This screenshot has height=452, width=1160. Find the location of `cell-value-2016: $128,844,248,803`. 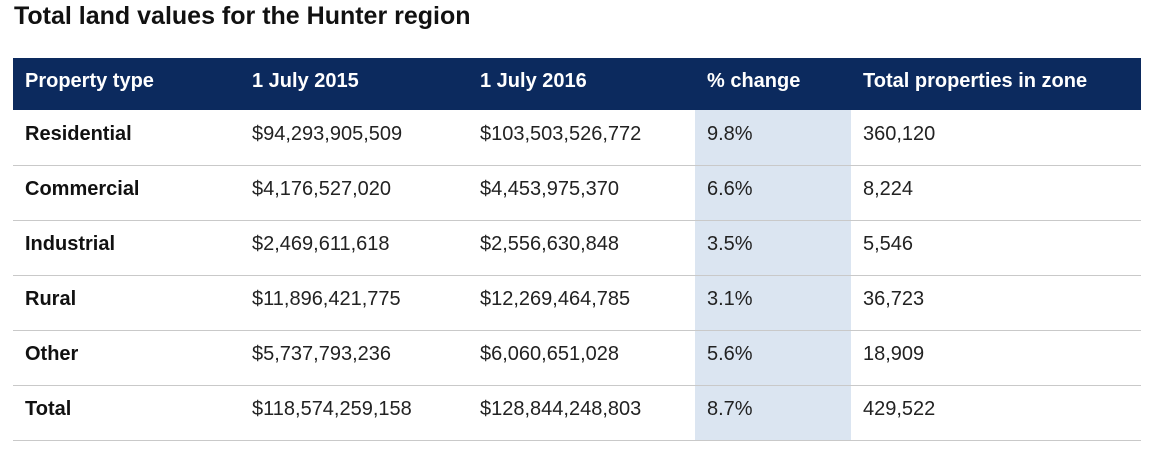

cell-value-2016: $128,844,248,803 is located at coordinates (581, 412).